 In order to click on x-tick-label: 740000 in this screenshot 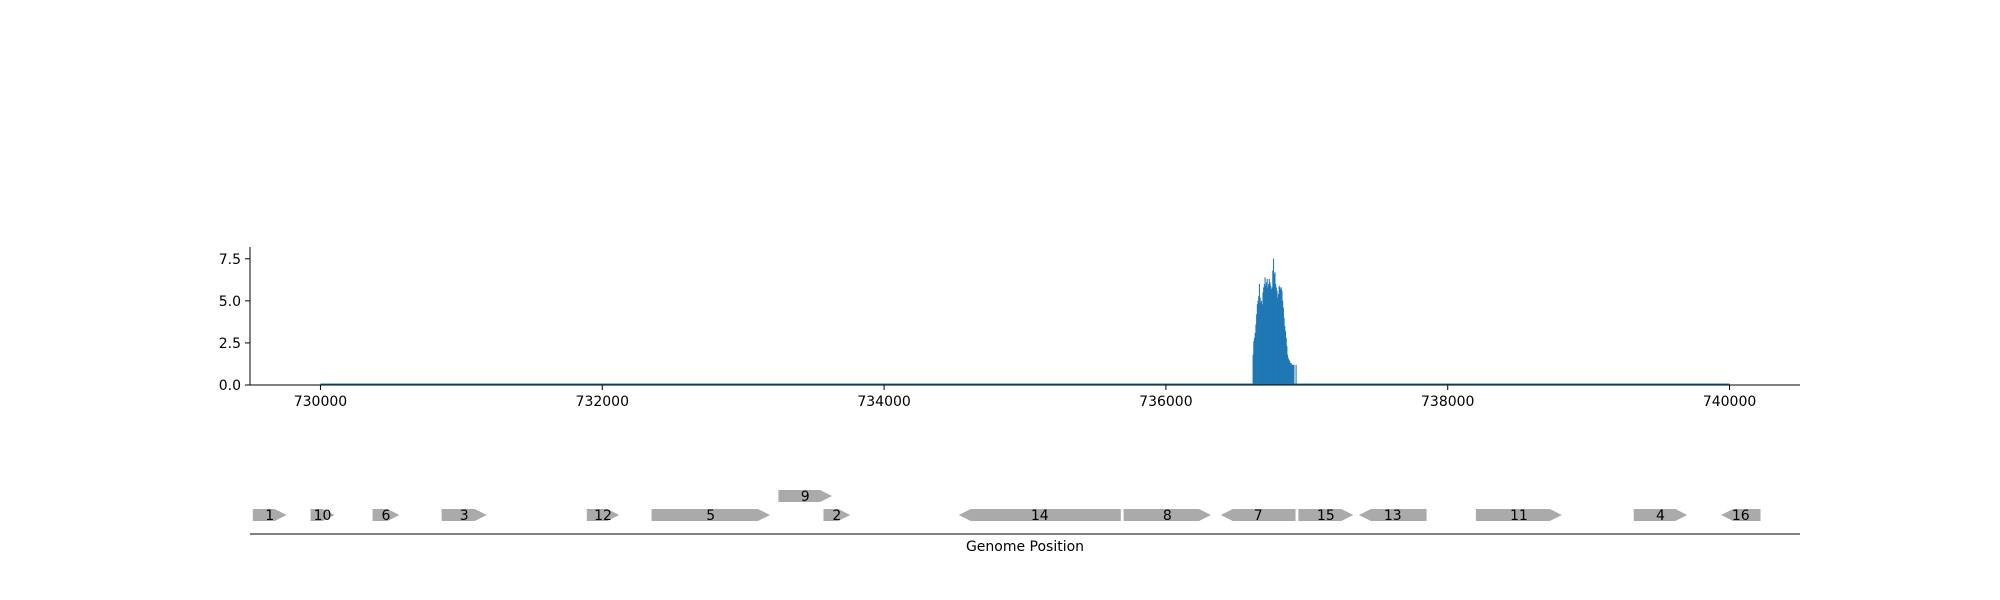, I will do `click(1729, 402)`.